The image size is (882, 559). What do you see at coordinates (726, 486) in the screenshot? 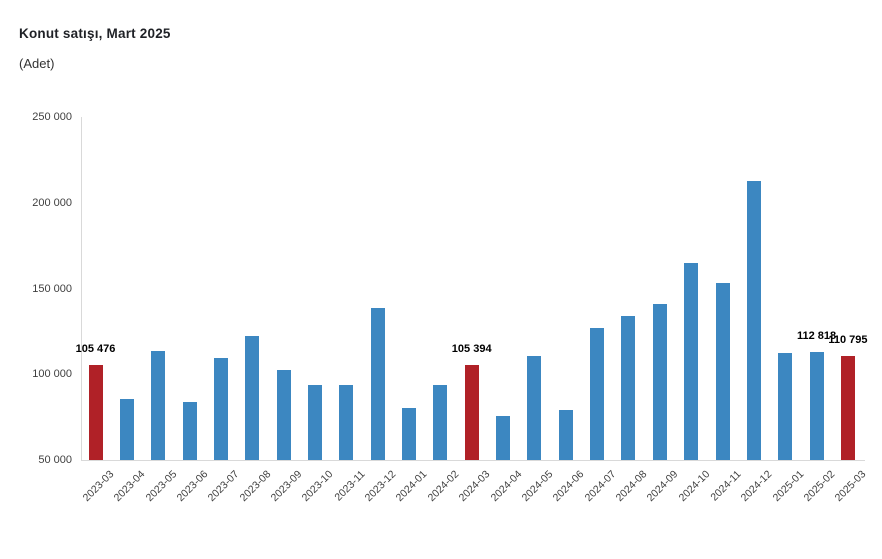
I see `x-axis-tick-label: 2024-11` at bounding box center [726, 486].